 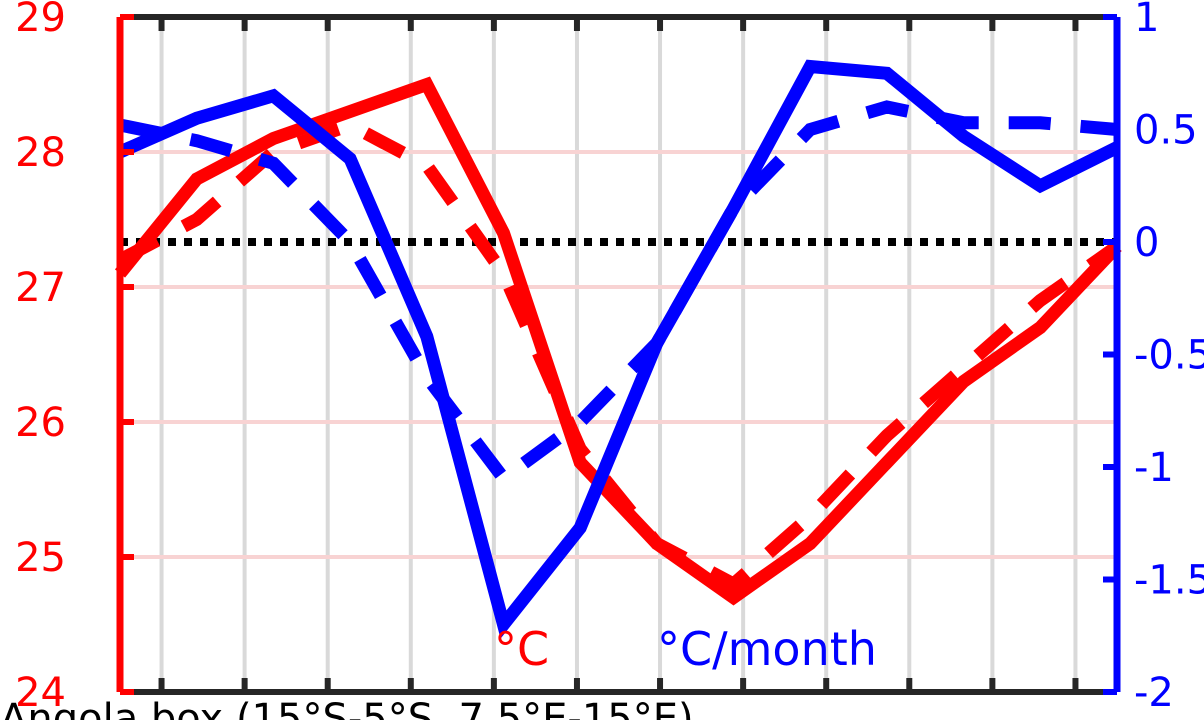 I want to click on left-y-tick-label: 26, so click(x=40, y=423).